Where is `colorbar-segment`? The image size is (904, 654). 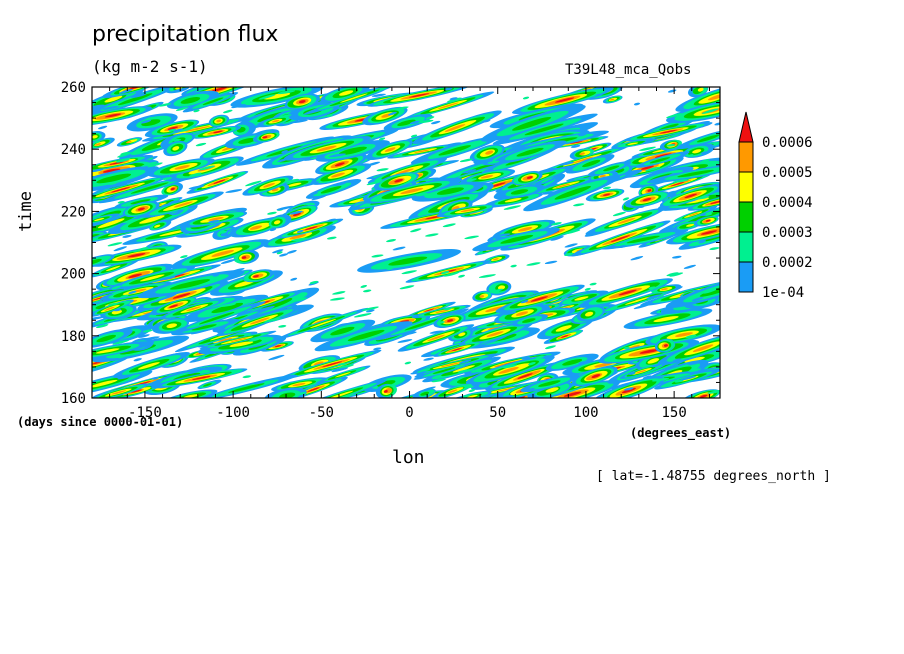
colorbar-segment is located at coordinates (746, 187).